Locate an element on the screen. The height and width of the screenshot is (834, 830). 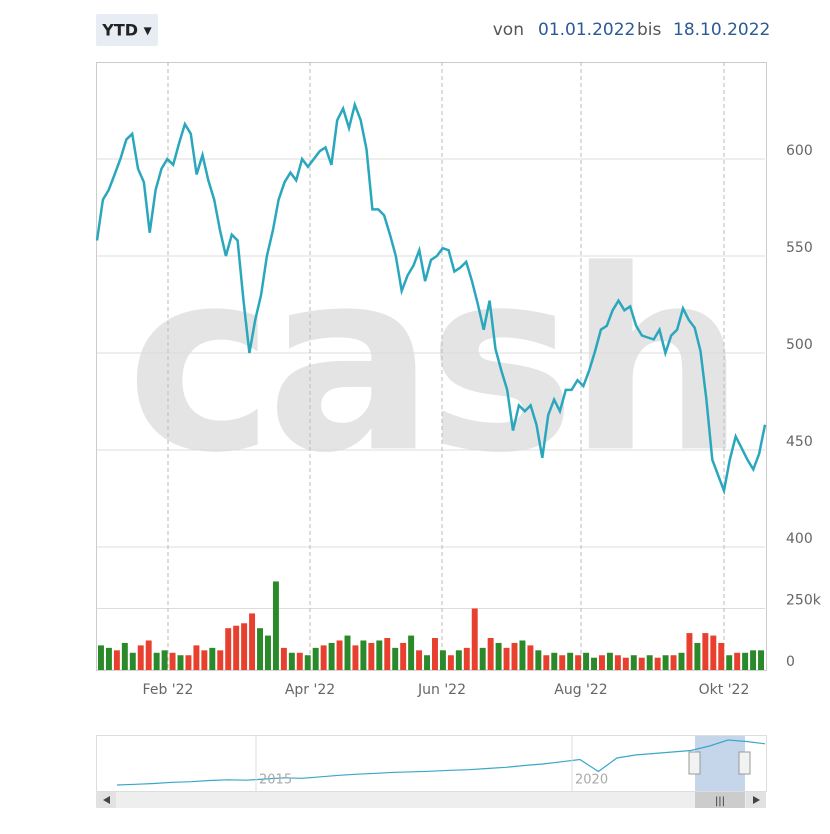
arrow-left is located at coordinates (106, 800).